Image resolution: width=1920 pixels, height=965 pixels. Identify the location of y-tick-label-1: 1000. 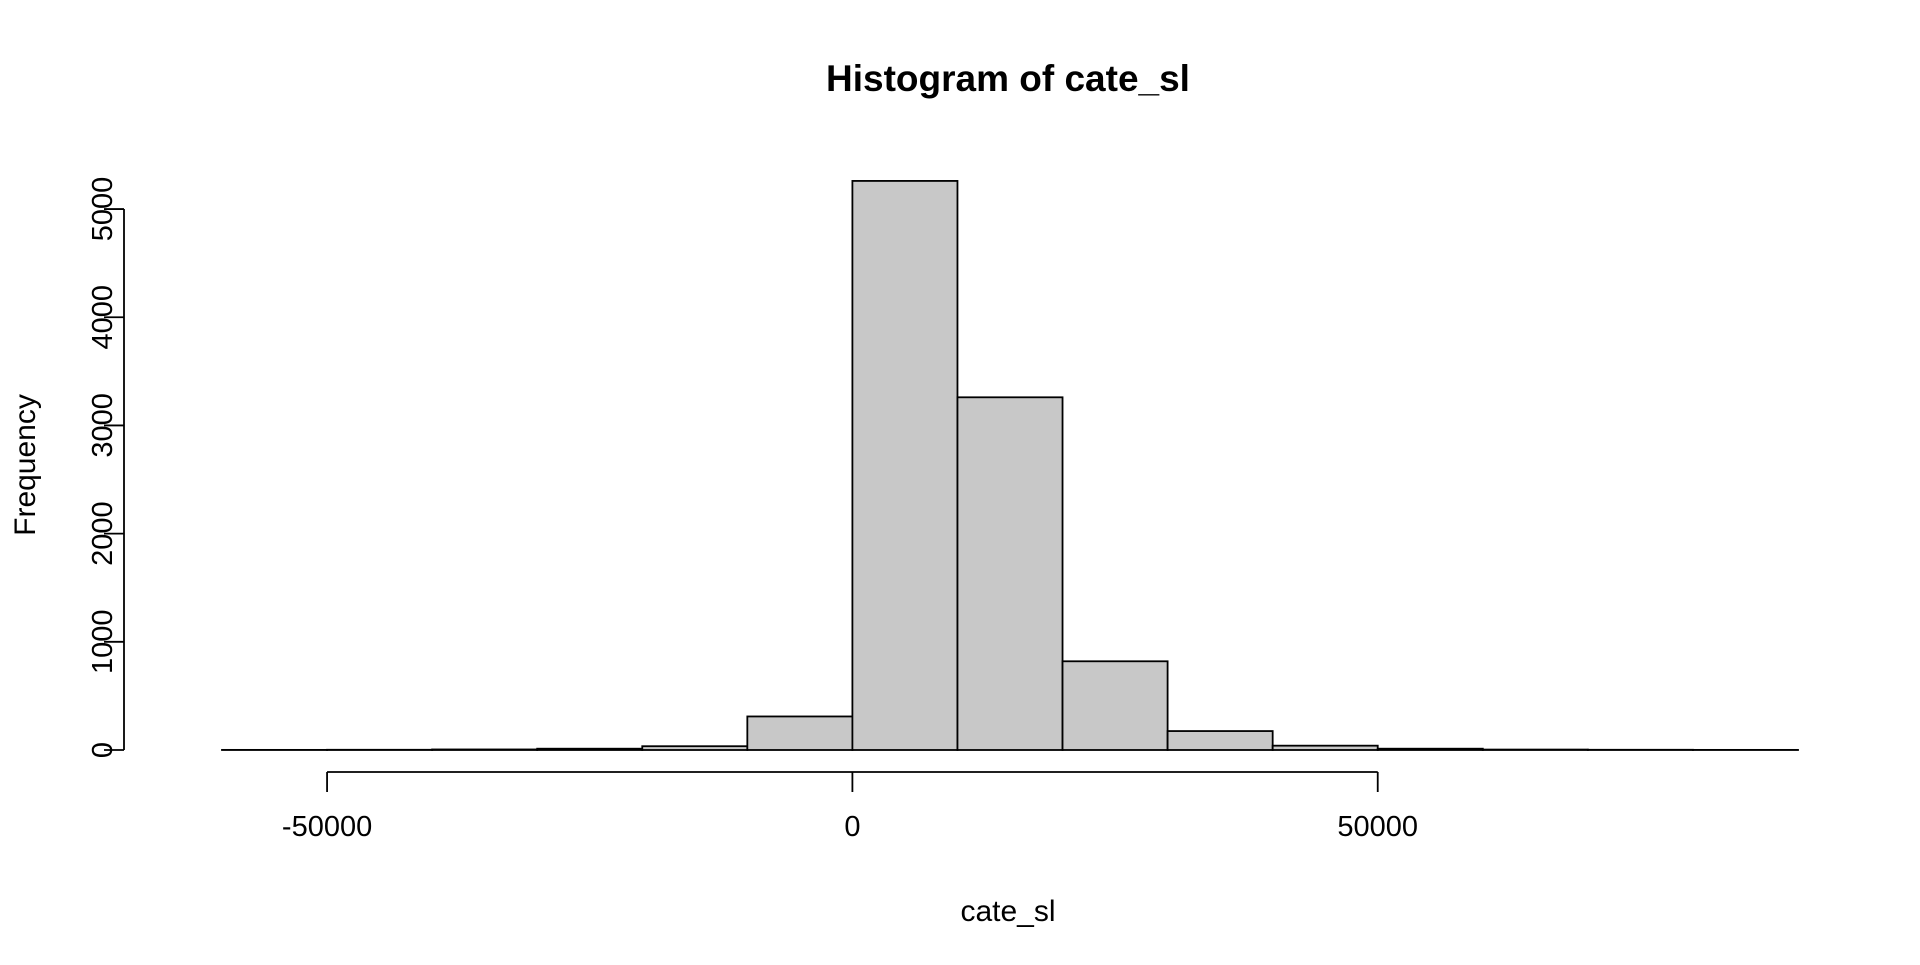
(103, 642).